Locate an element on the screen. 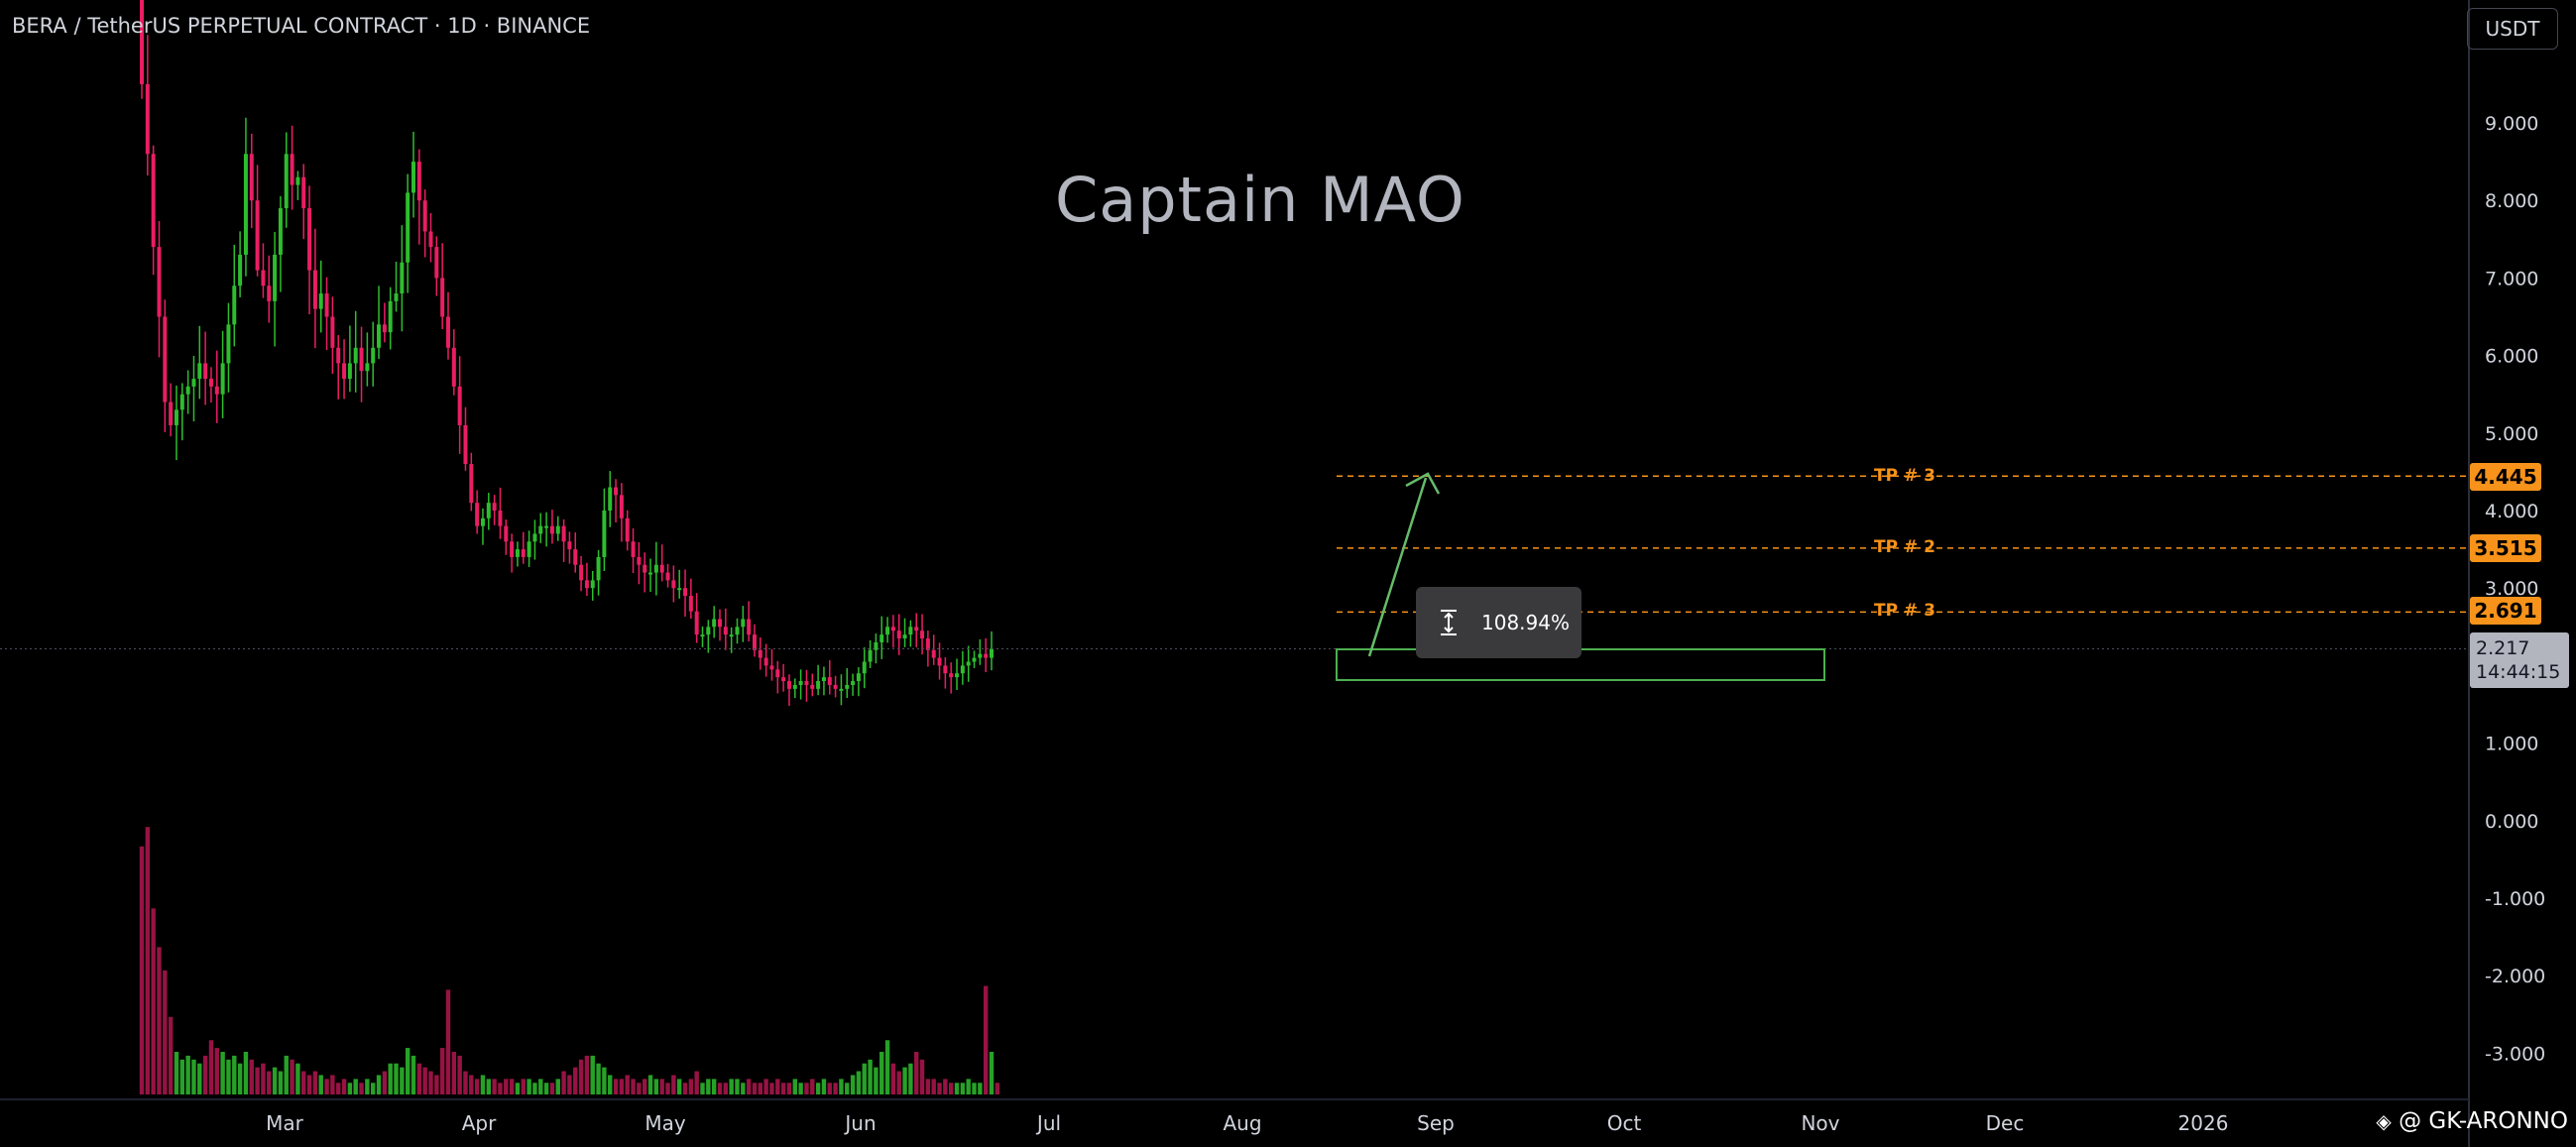  measure-tool-label: 108.94% is located at coordinates (1498, 622).